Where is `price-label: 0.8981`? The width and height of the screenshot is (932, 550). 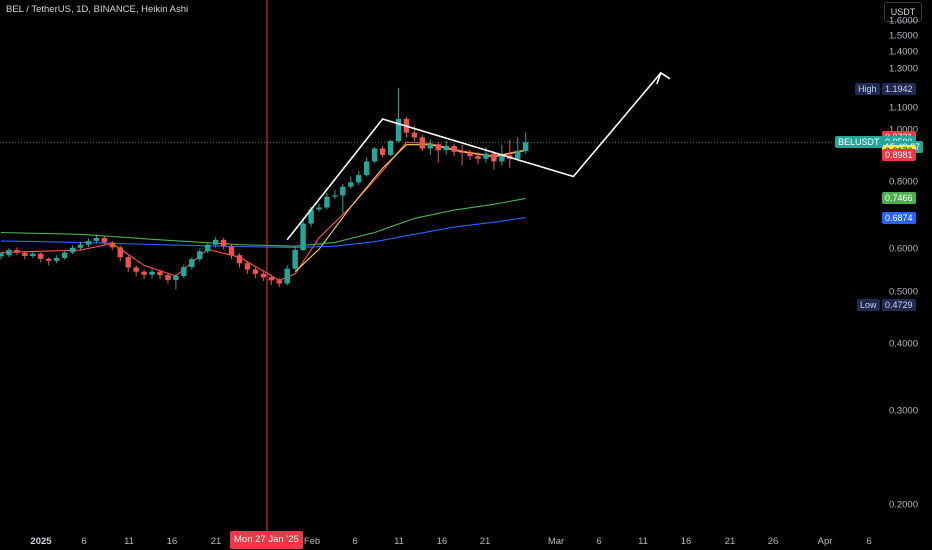
price-label: 0.8981 is located at coordinates (899, 155).